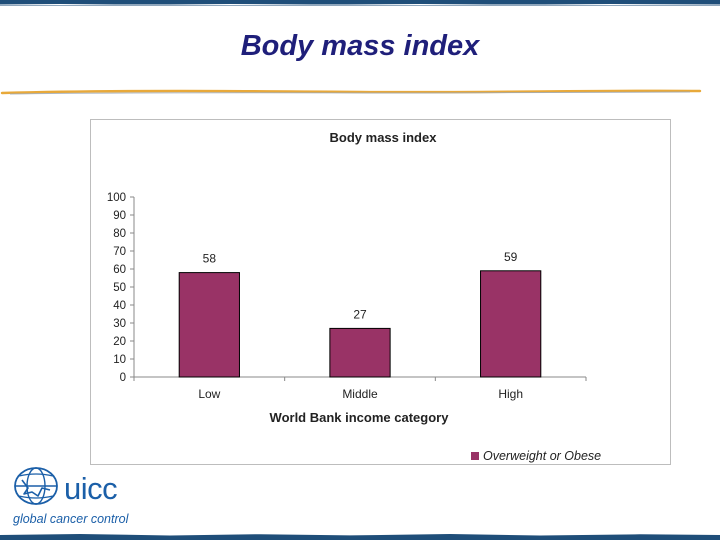  I want to click on y-tick-label: 50, so click(119, 288).